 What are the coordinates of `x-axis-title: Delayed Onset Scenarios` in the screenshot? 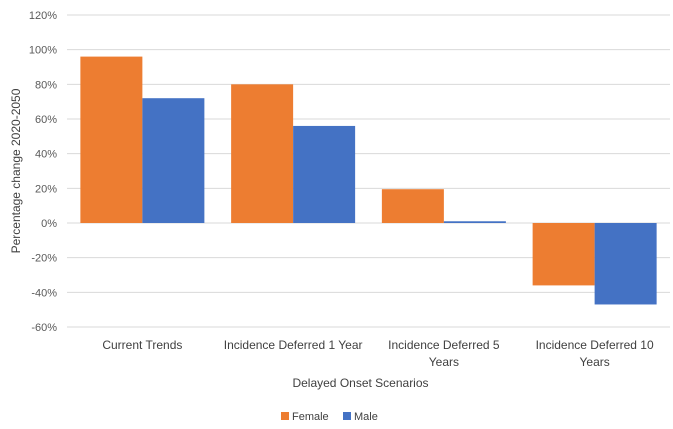 It's located at (360, 383).